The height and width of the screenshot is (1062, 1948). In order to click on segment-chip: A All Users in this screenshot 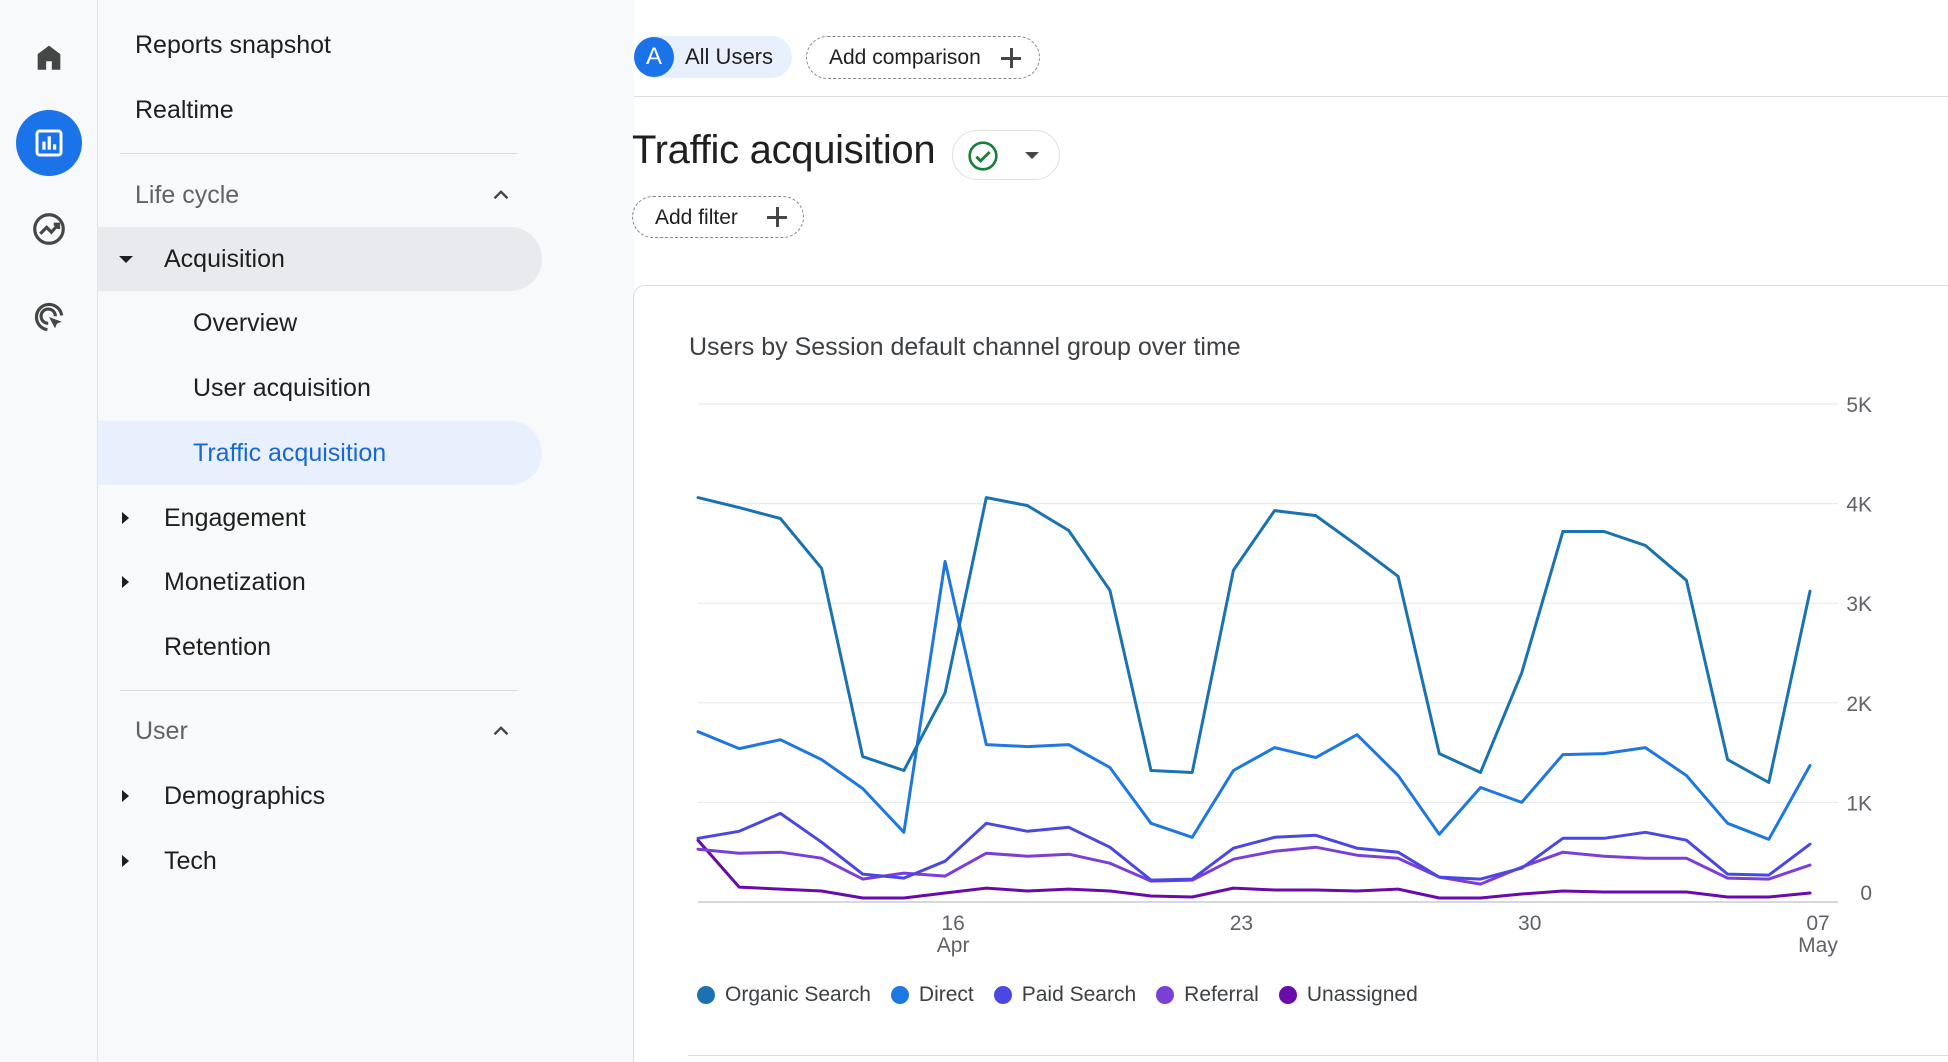, I will do `click(713, 57)`.